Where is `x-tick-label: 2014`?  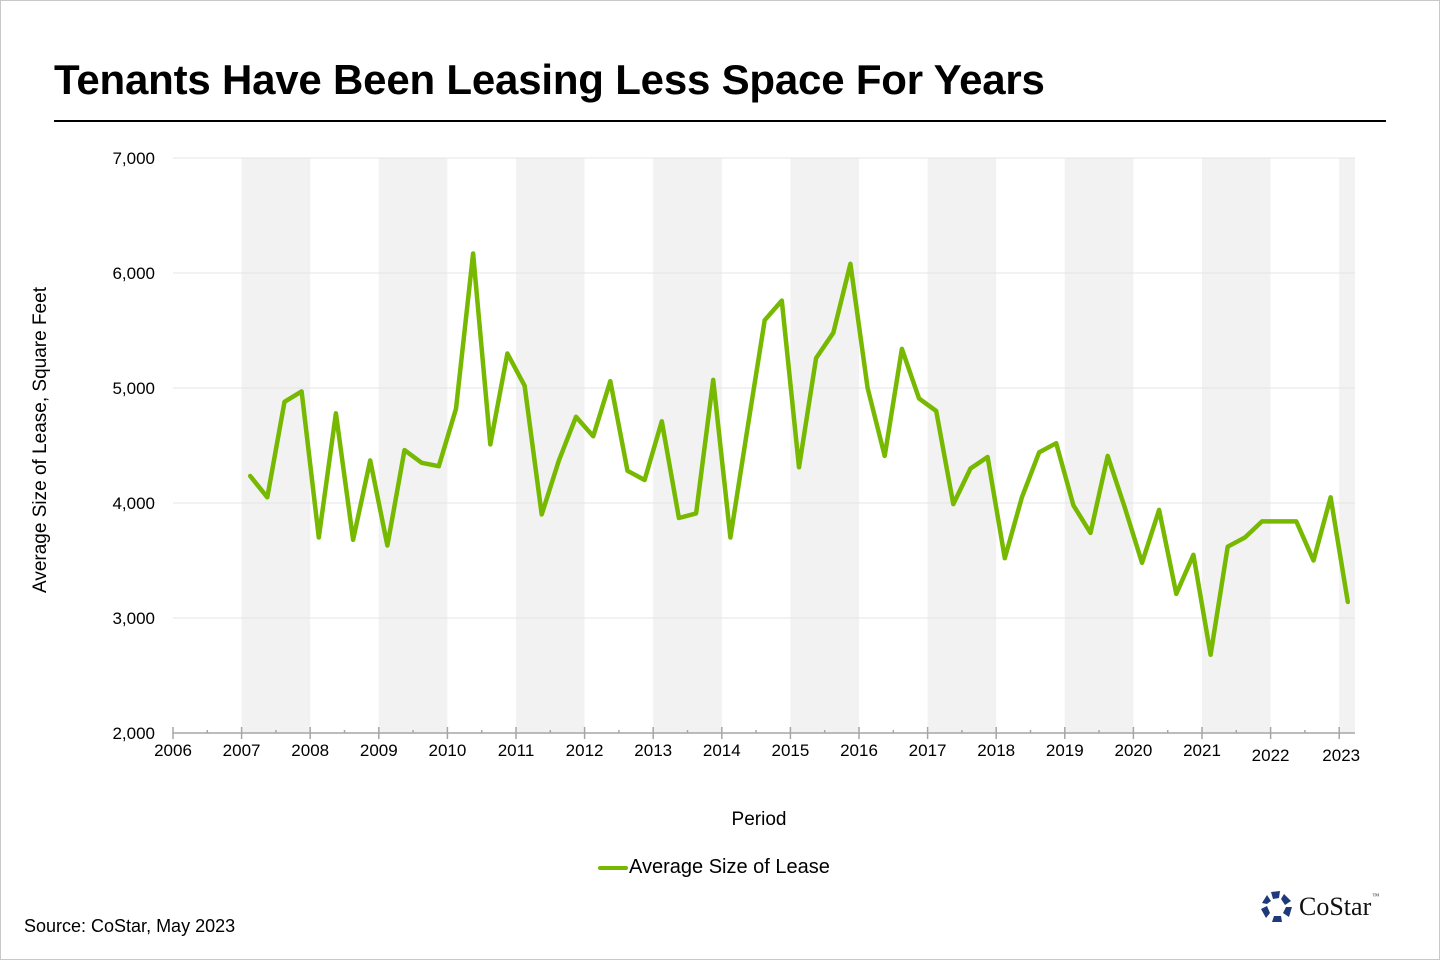
x-tick-label: 2014 is located at coordinates (722, 750).